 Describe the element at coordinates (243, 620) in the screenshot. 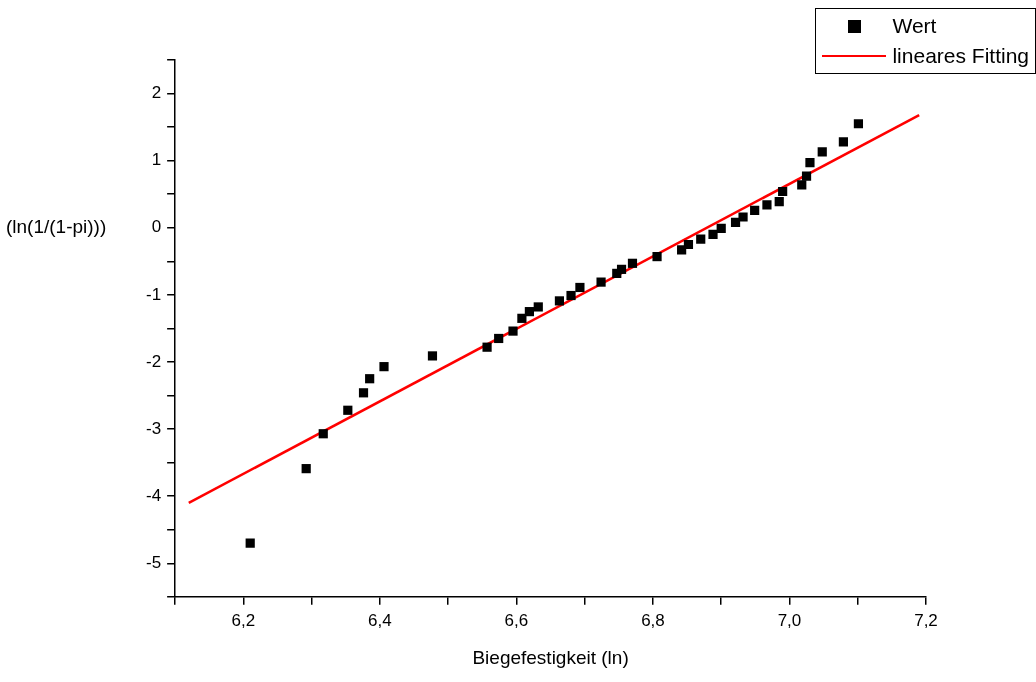

I see `x-tick-label: 6,2` at that location.